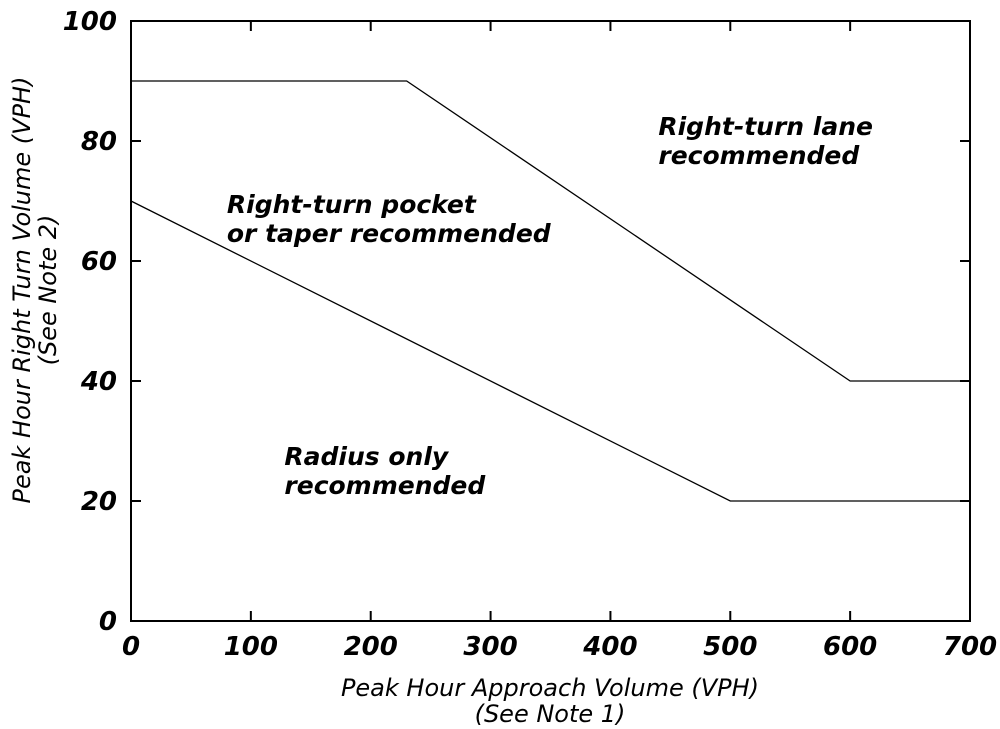 The width and height of the screenshot is (1000, 729). I want to click on x-tick-label: 700, so click(970, 647).